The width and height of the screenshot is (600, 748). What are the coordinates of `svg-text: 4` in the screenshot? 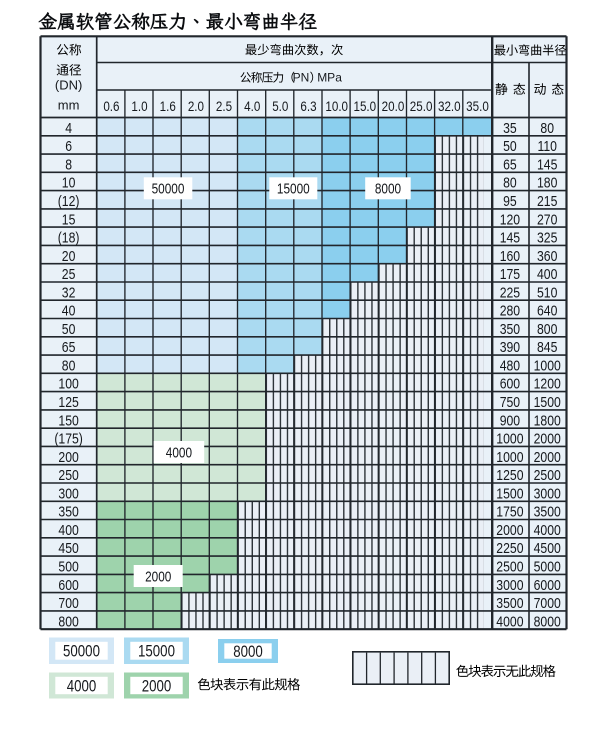 It's located at (68, 128).